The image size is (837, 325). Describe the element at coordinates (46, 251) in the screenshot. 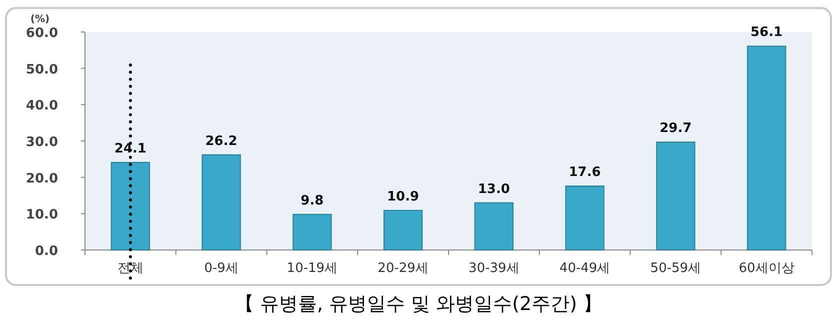

I see `y-tick-label: 0.0` at that location.